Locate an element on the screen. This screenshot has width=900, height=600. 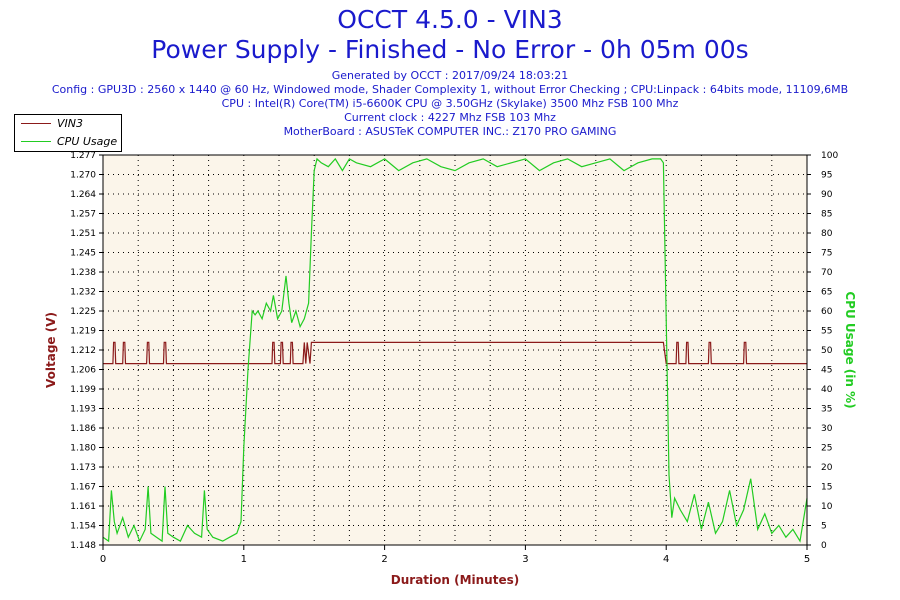
x-axis-label: Duration (Minutes) is located at coordinates (455, 580).